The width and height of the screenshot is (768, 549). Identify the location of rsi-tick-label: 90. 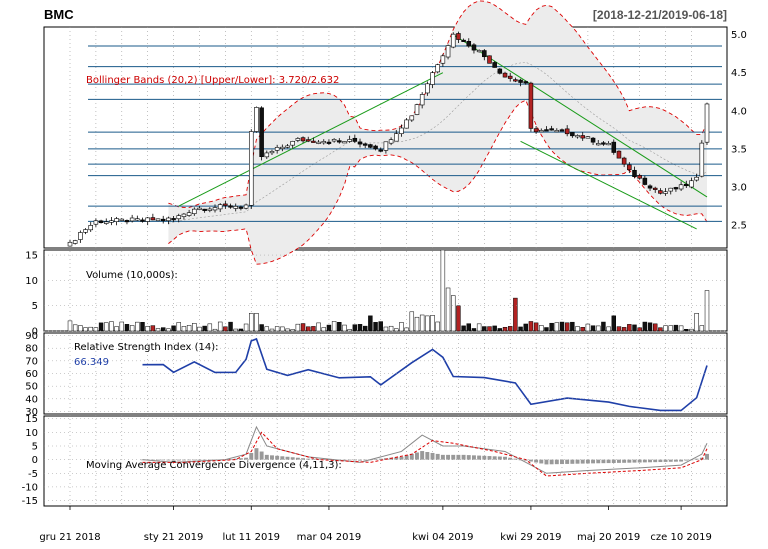
(31, 336).